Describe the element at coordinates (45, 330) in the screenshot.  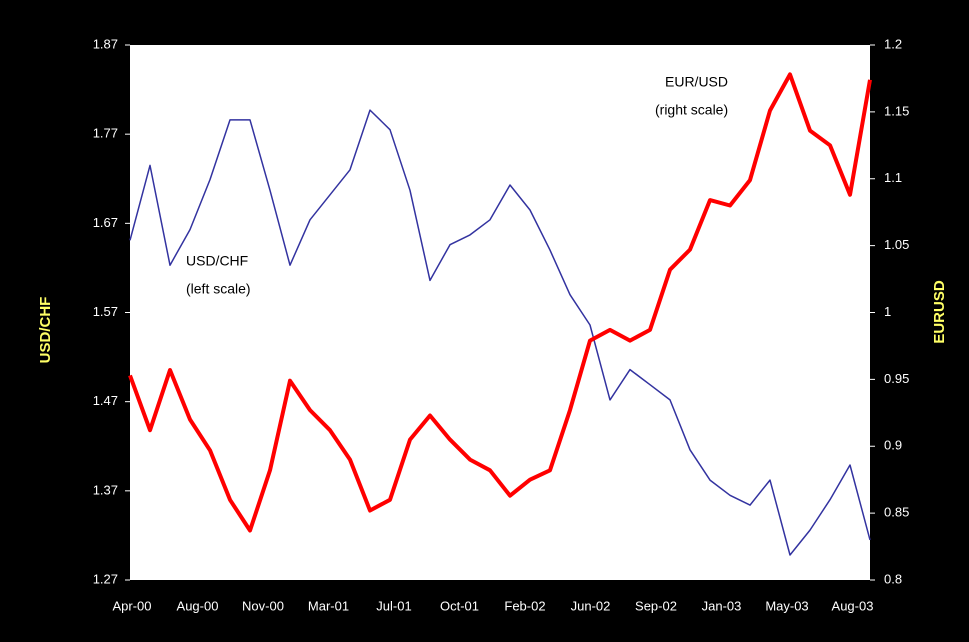
I see `y-axis-title: USD/CHF` at that location.